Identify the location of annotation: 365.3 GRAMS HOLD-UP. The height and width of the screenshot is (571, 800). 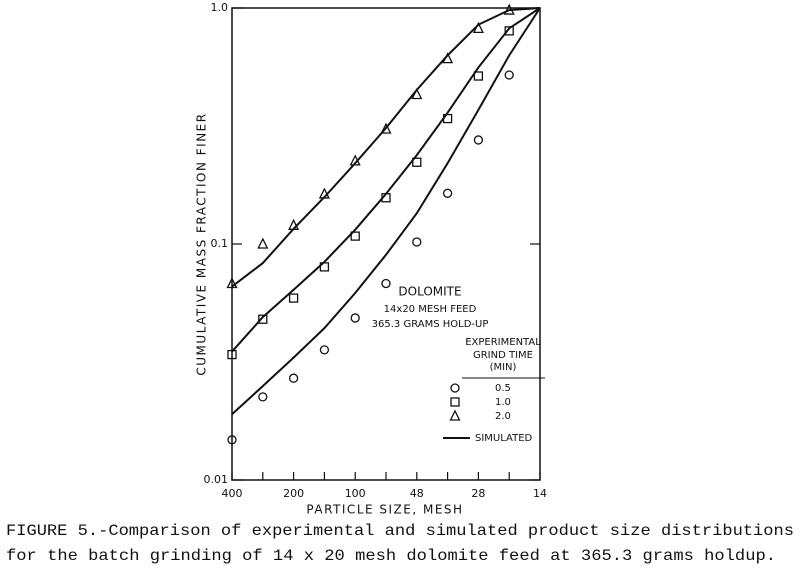
(430, 324).